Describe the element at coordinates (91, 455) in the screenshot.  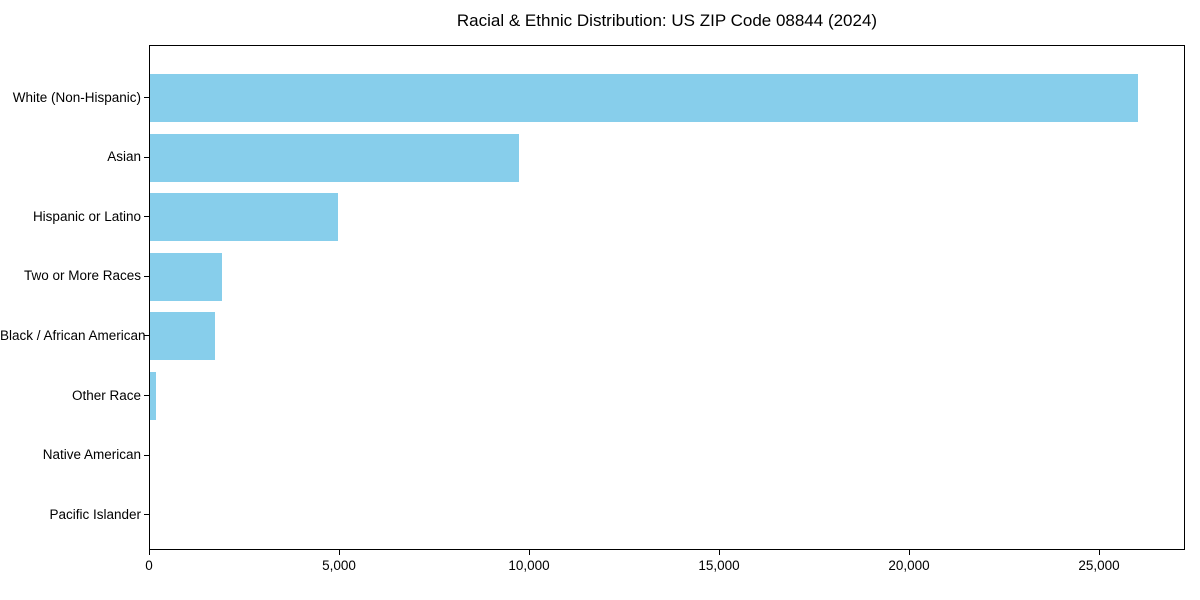
I see `y-axis-label-native-american: Native American` at that location.